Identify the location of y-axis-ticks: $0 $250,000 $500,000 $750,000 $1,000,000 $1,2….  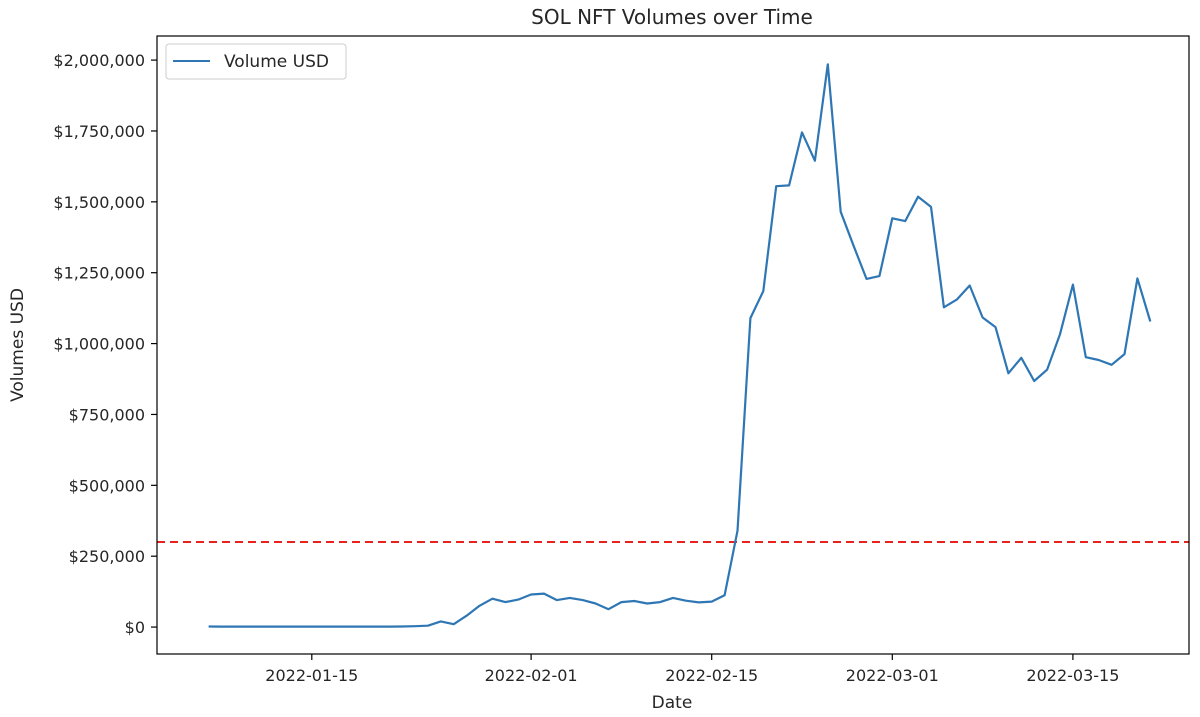
(105, 344).